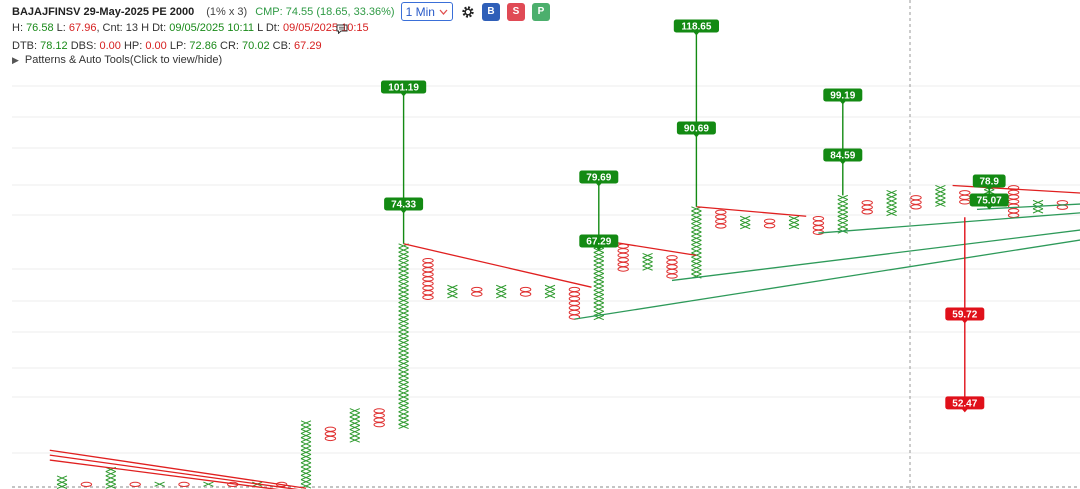 The height and width of the screenshot is (489, 1080). I want to click on hp-label: HP:, so click(133, 46).